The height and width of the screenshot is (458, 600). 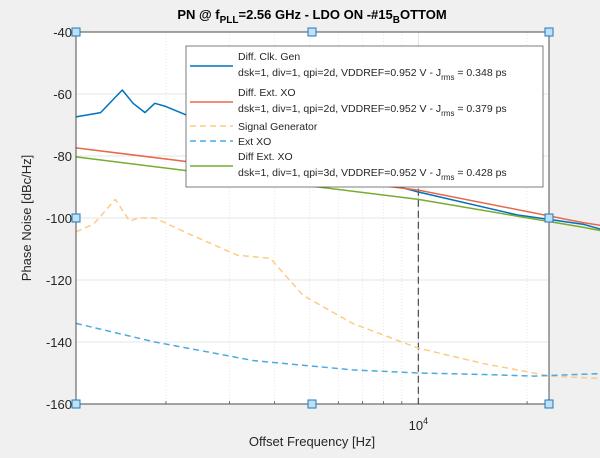 What do you see at coordinates (62, 156) in the screenshot?
I see `y-tick-label: -80` at bounding box center [62, 156].